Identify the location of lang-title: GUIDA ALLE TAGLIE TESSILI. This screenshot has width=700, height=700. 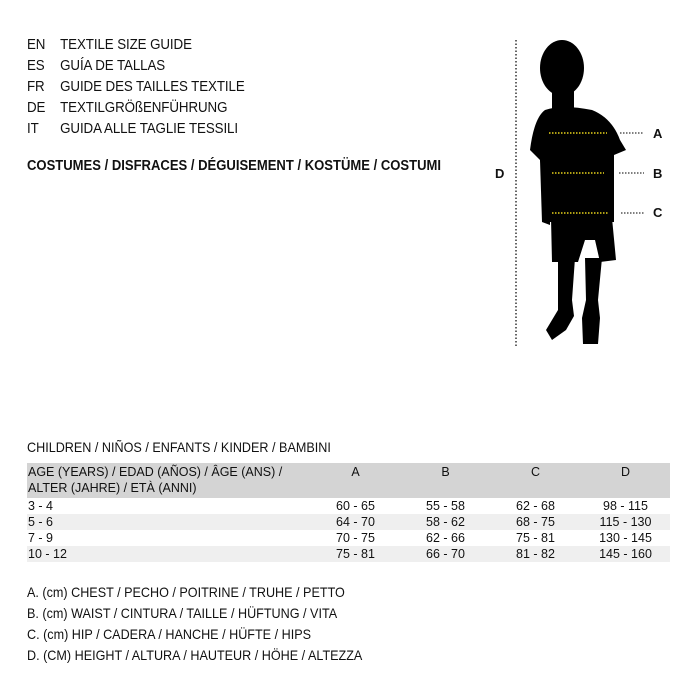
(149, 129).